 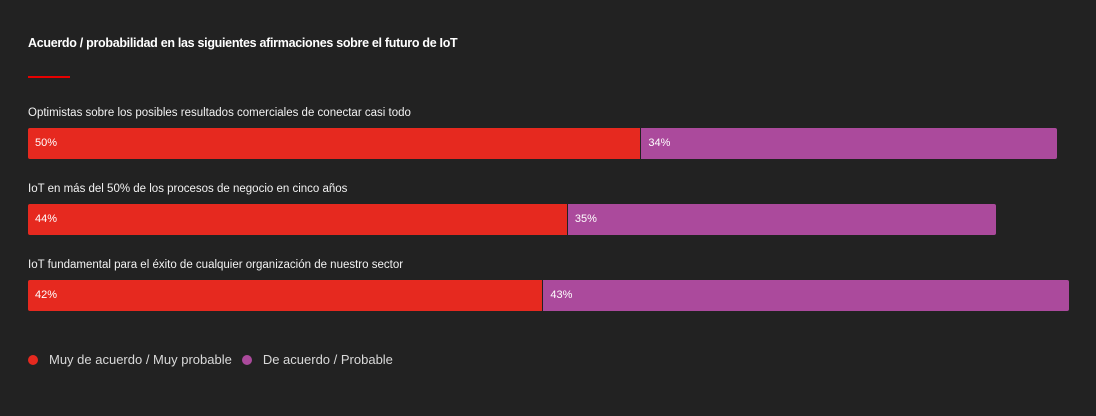 I want to click on legend-item-series-1: De acuerdo / Probable, so click(x=317, y=359).